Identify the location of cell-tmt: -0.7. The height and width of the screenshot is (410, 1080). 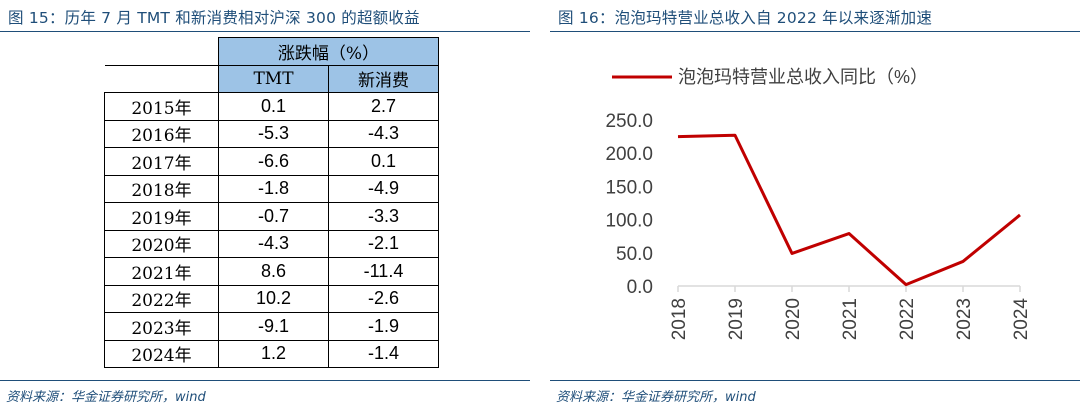
(273, 216).